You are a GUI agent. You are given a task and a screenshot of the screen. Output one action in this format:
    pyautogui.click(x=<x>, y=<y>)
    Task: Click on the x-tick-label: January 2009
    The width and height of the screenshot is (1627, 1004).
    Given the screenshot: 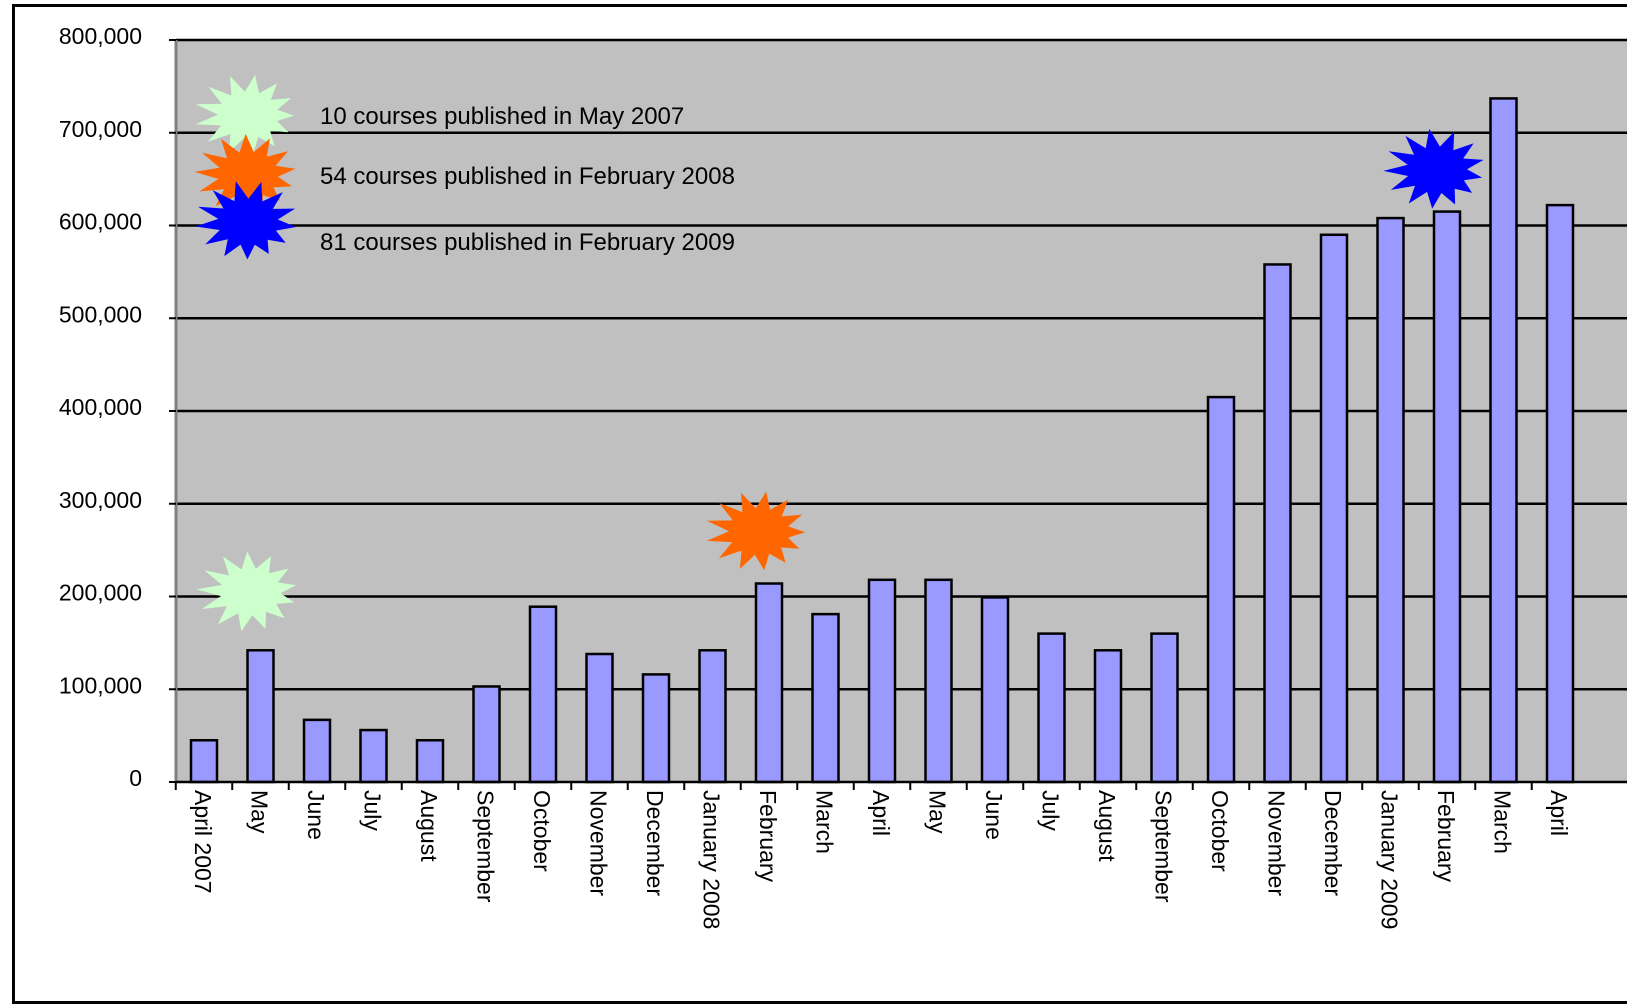 What is the action you would take?
    pyautogui.click(x=1390, y=859)
    